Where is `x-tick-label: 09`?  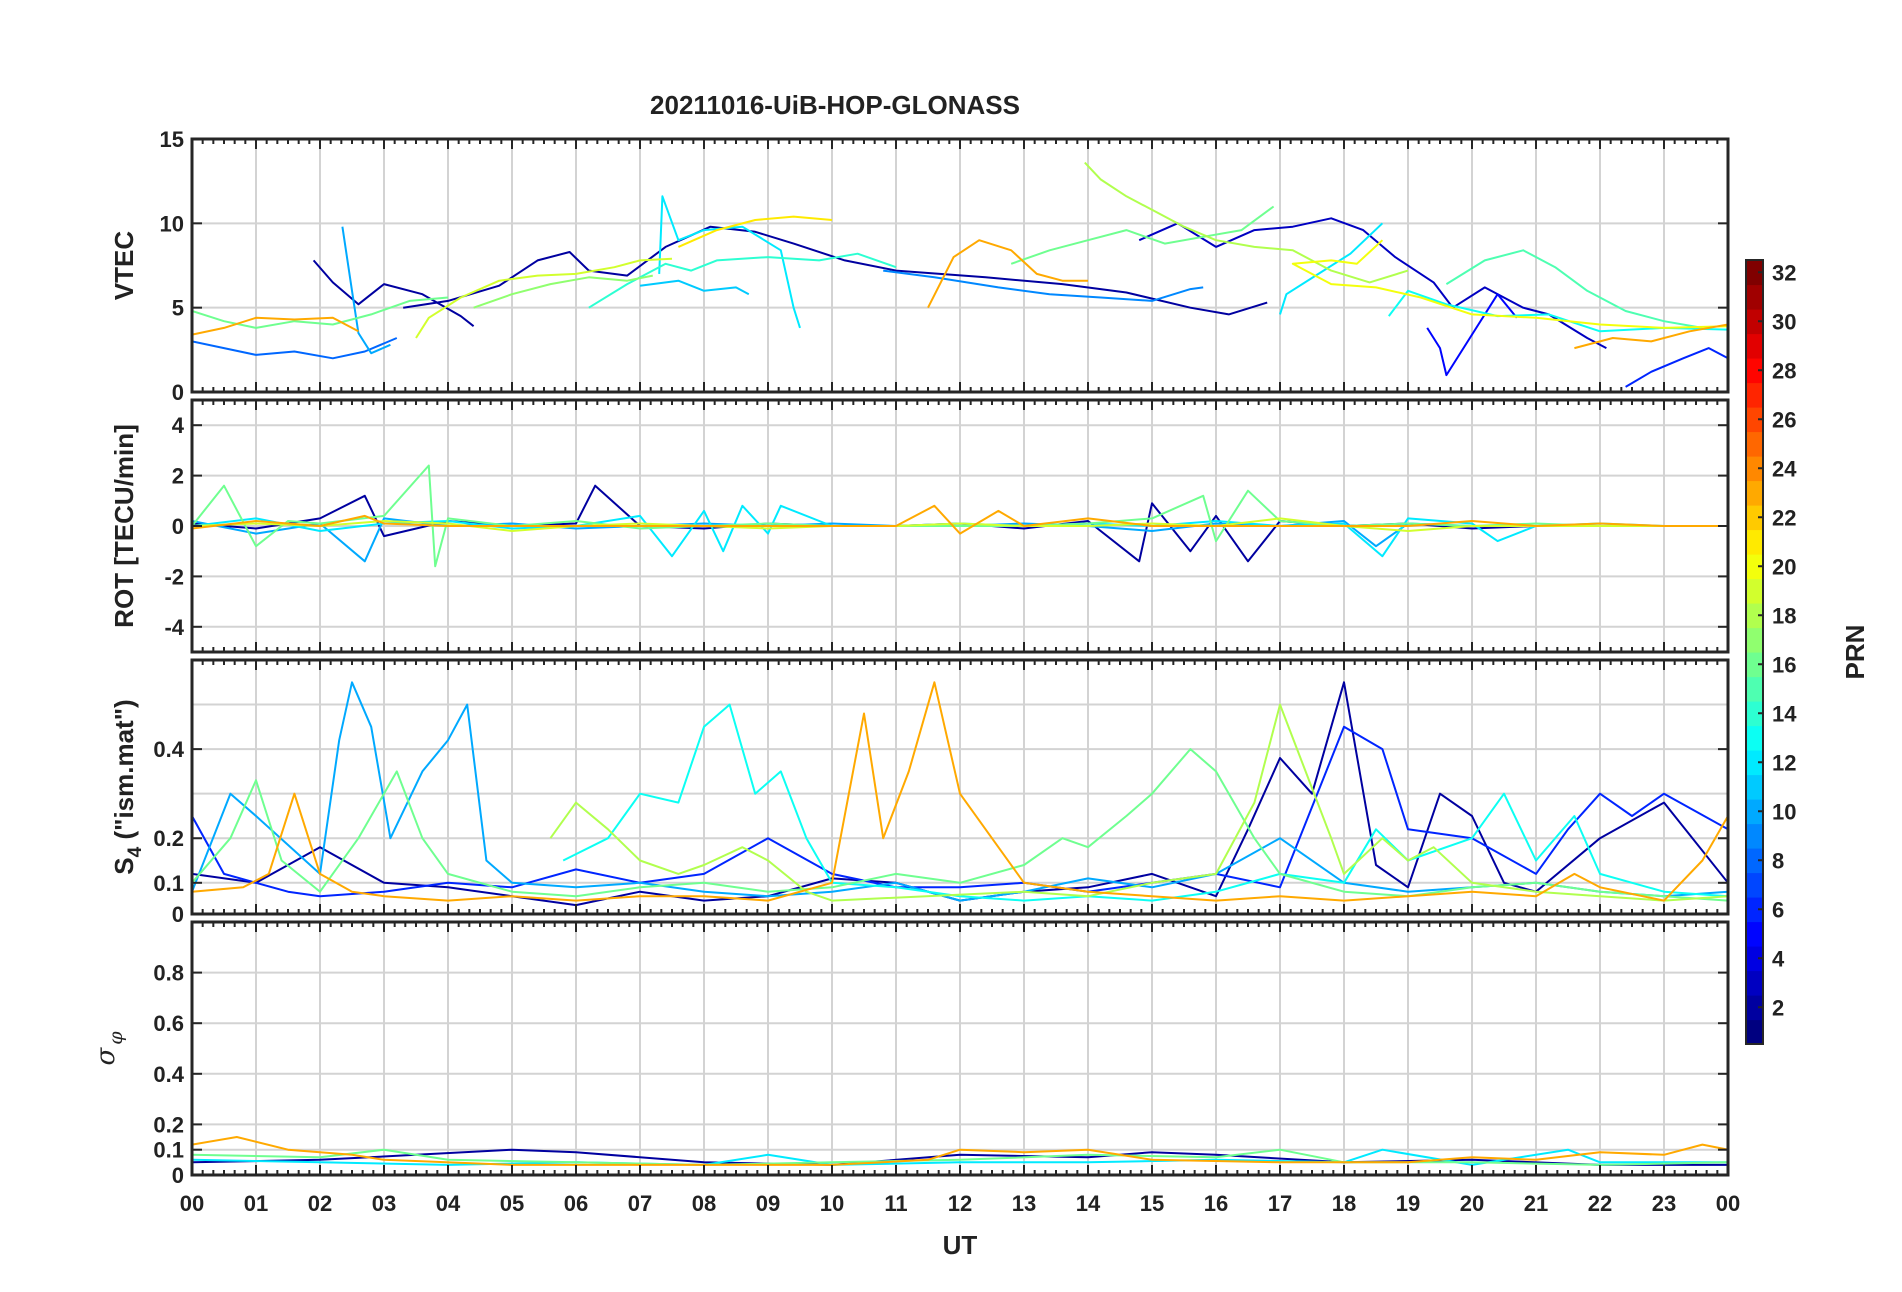
x-tick-label: 09 is located at coordinates (768, 1203).